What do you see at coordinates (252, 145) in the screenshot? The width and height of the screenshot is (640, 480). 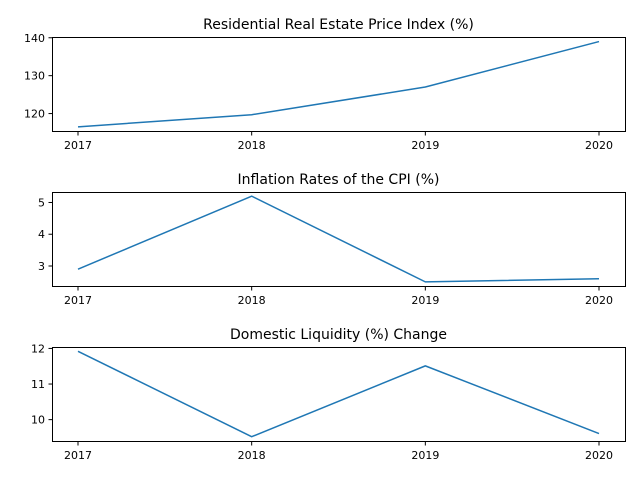 I see `subplot-1-xtick-label-2018: 2018` at bounding box center [252, 145].